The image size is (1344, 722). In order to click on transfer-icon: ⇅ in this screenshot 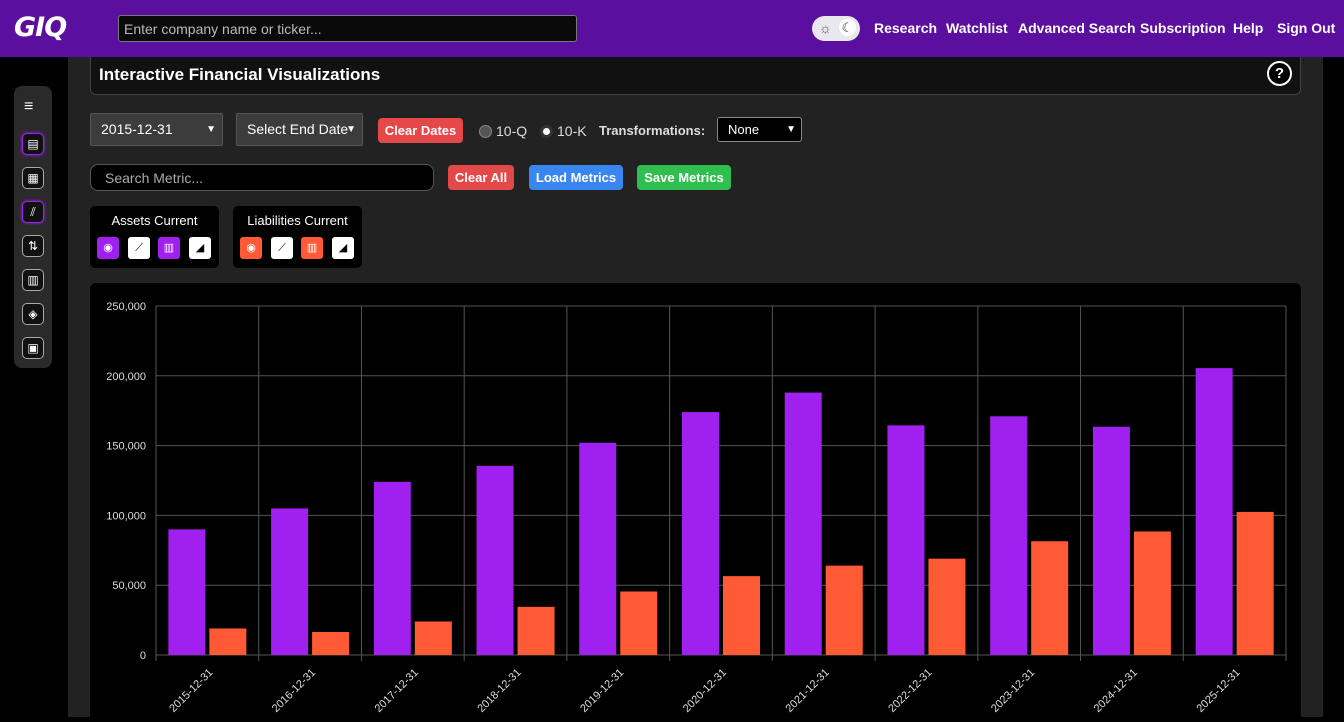, I will do `click(33, 246)`.